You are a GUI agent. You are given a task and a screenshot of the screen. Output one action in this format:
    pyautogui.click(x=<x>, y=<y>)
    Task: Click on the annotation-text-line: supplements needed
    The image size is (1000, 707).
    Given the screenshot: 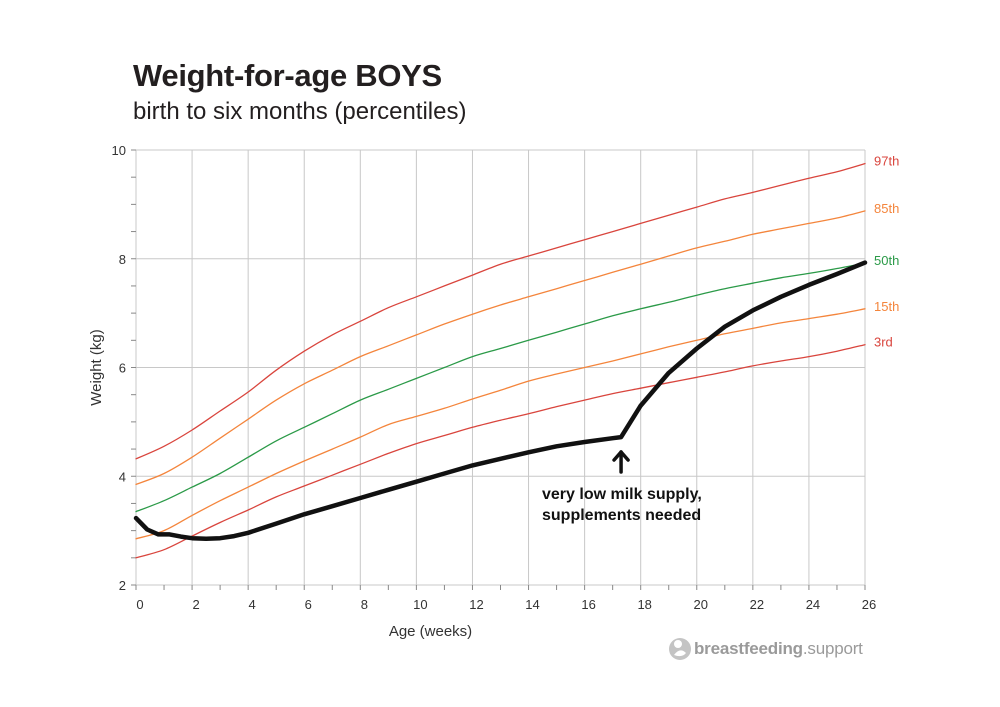 What is the action you would take?
    pyautogui.click(x=621, y=515)
    